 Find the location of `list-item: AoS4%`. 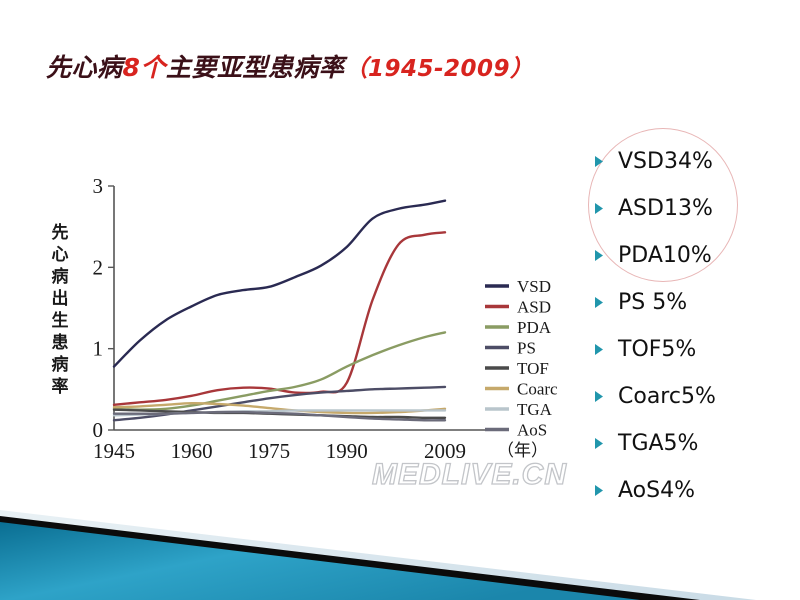

list-item: AoS4% is located at coordinates (694, 490).